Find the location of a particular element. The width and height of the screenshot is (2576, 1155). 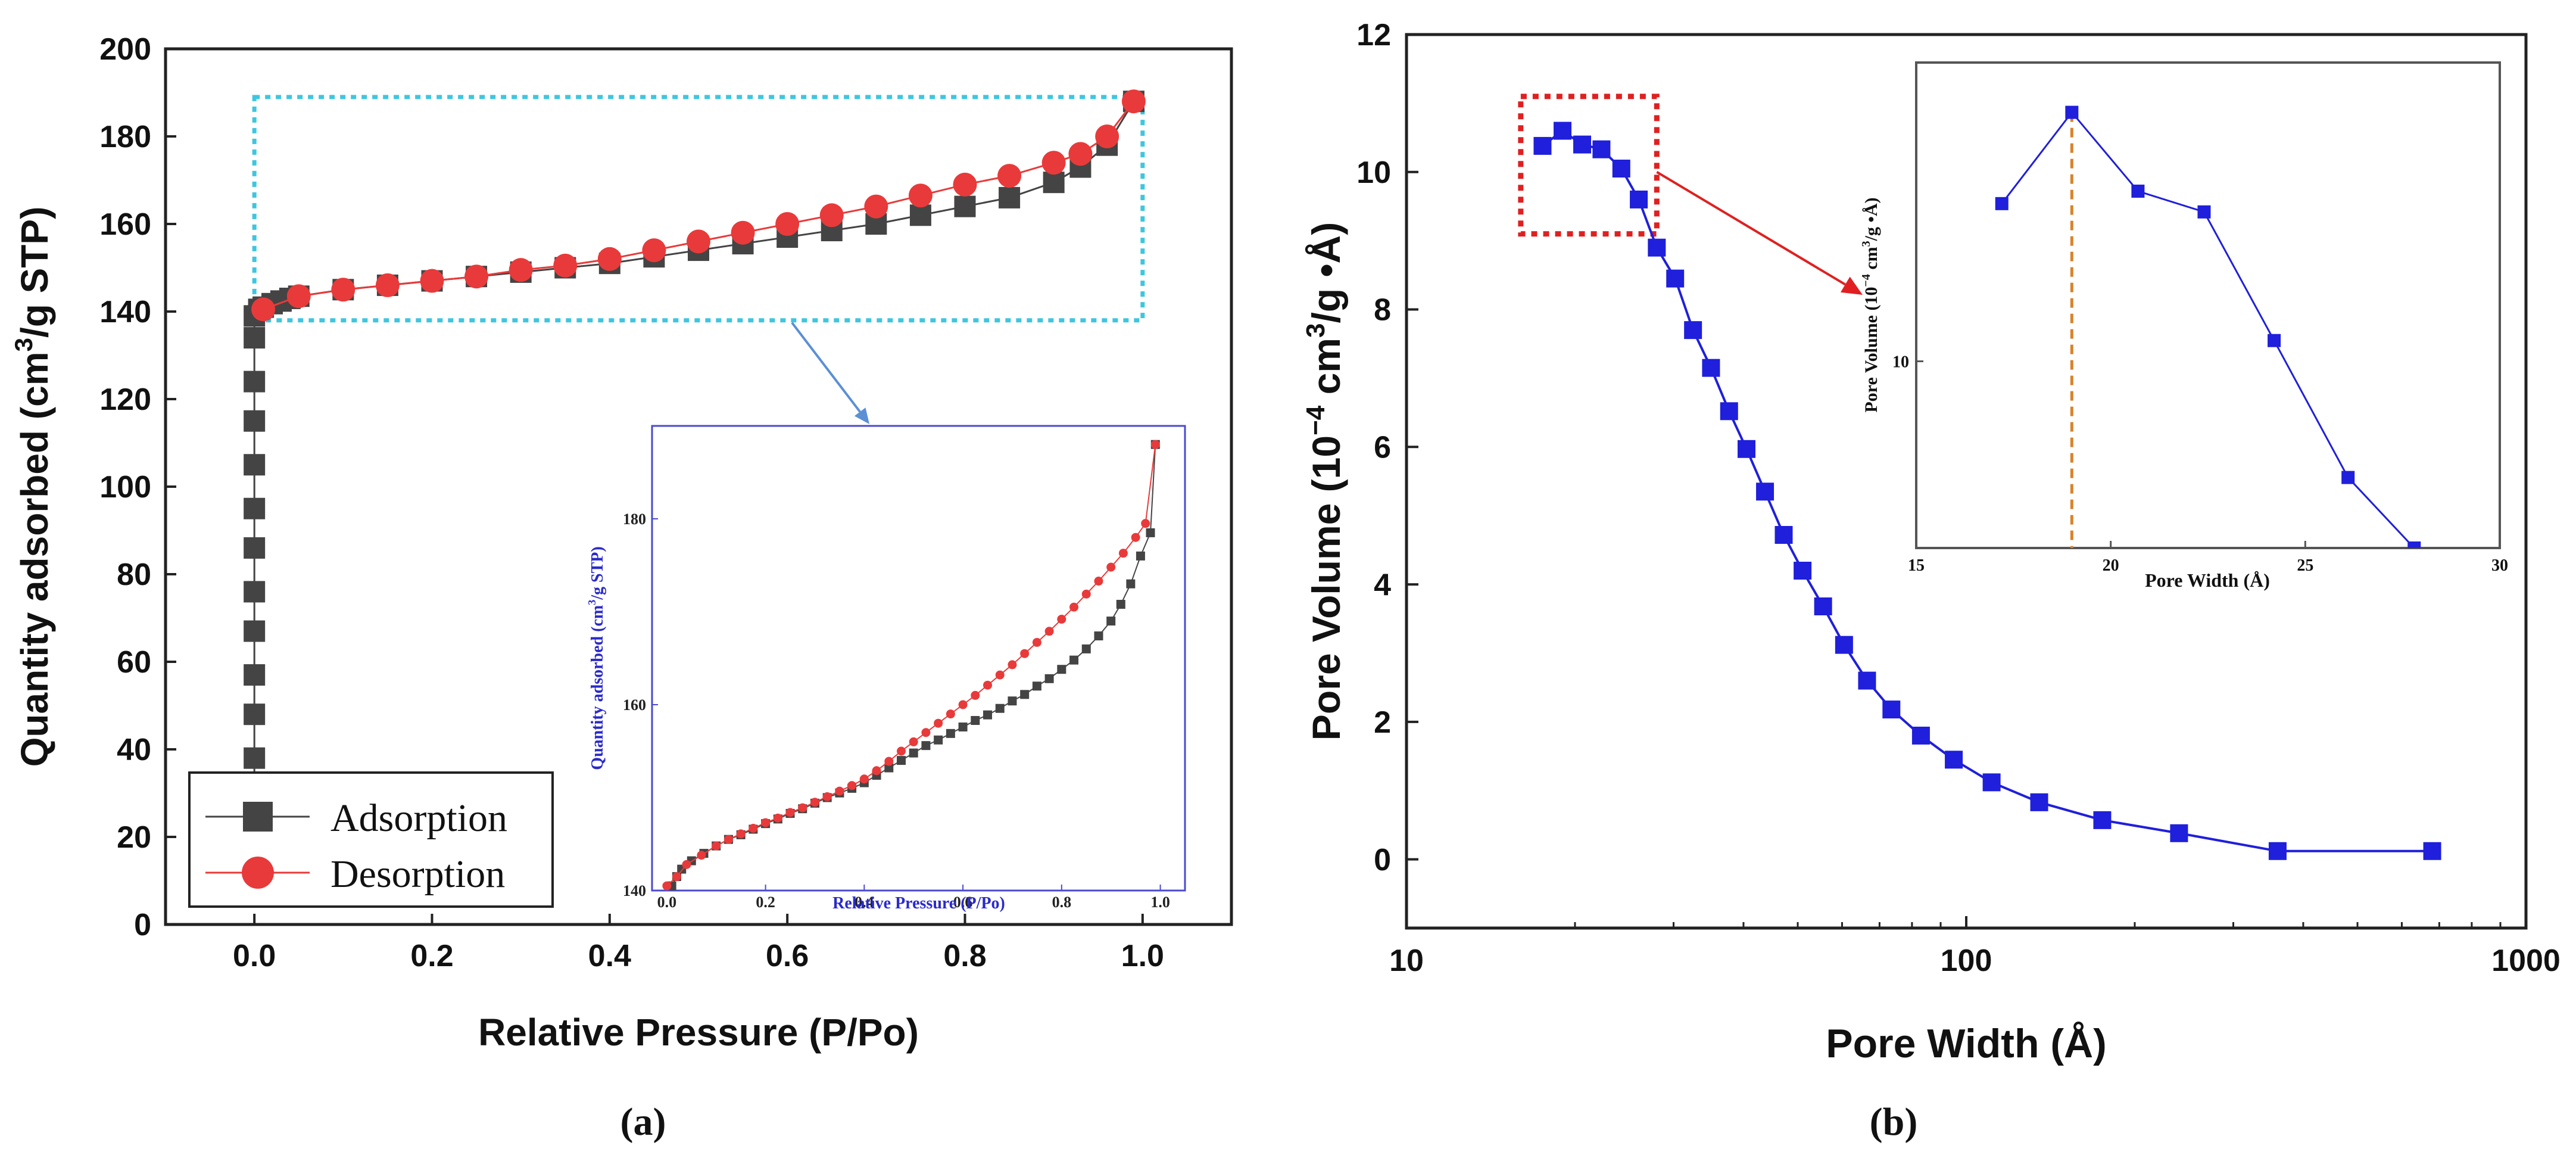

panel-a-inset-ylabel: Quantity adsorbed (cm3/g STP) is located at coordinates (597, 658).